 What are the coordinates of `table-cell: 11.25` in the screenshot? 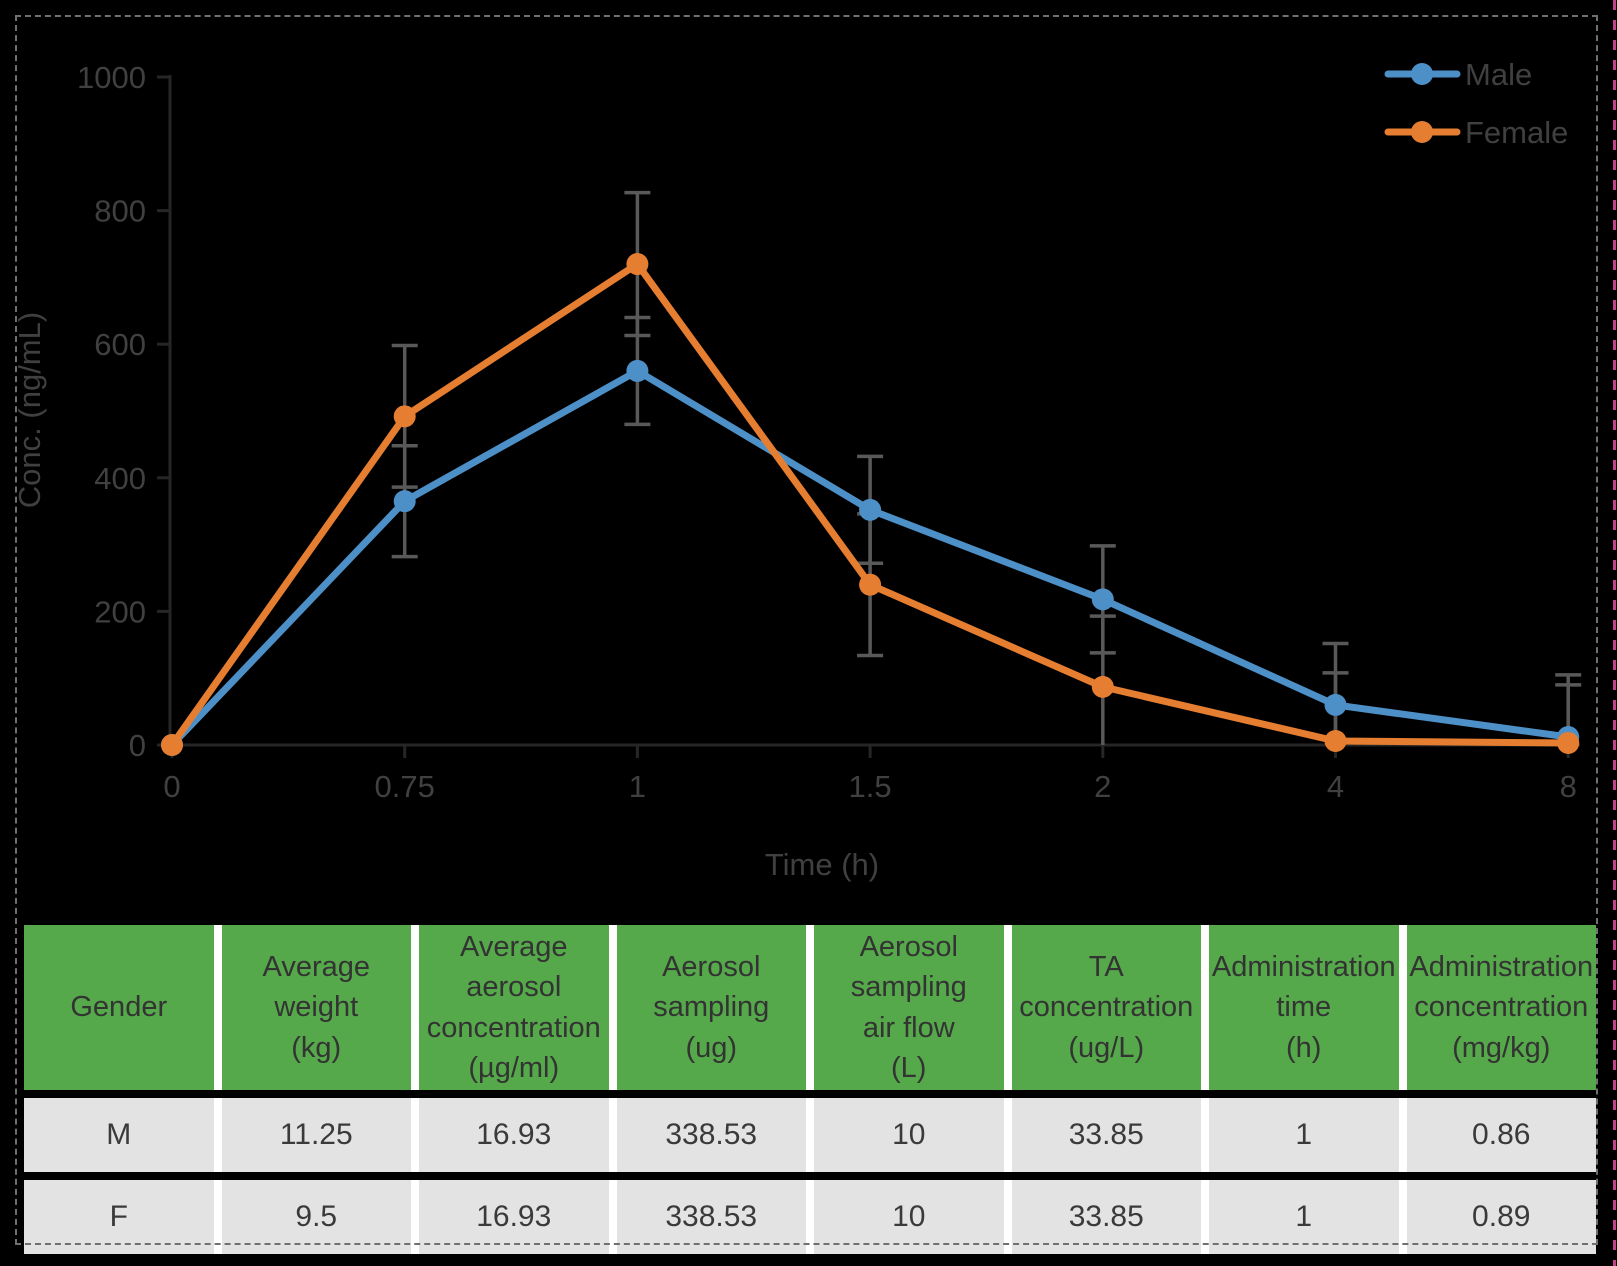 It's located at (316, 1135).